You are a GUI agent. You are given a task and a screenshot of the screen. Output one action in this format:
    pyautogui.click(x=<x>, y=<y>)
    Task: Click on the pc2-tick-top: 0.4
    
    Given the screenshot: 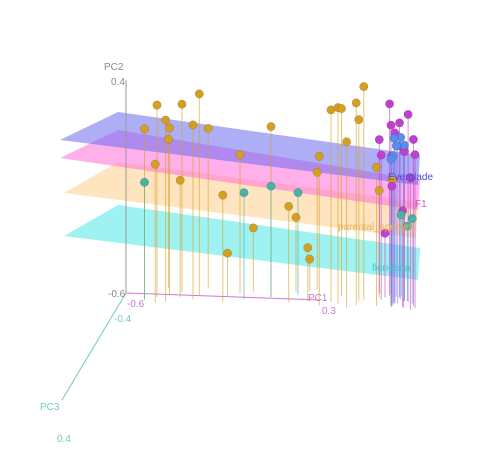 What is the action you would take?
    pyautogui.click(x=118, y=82)
    